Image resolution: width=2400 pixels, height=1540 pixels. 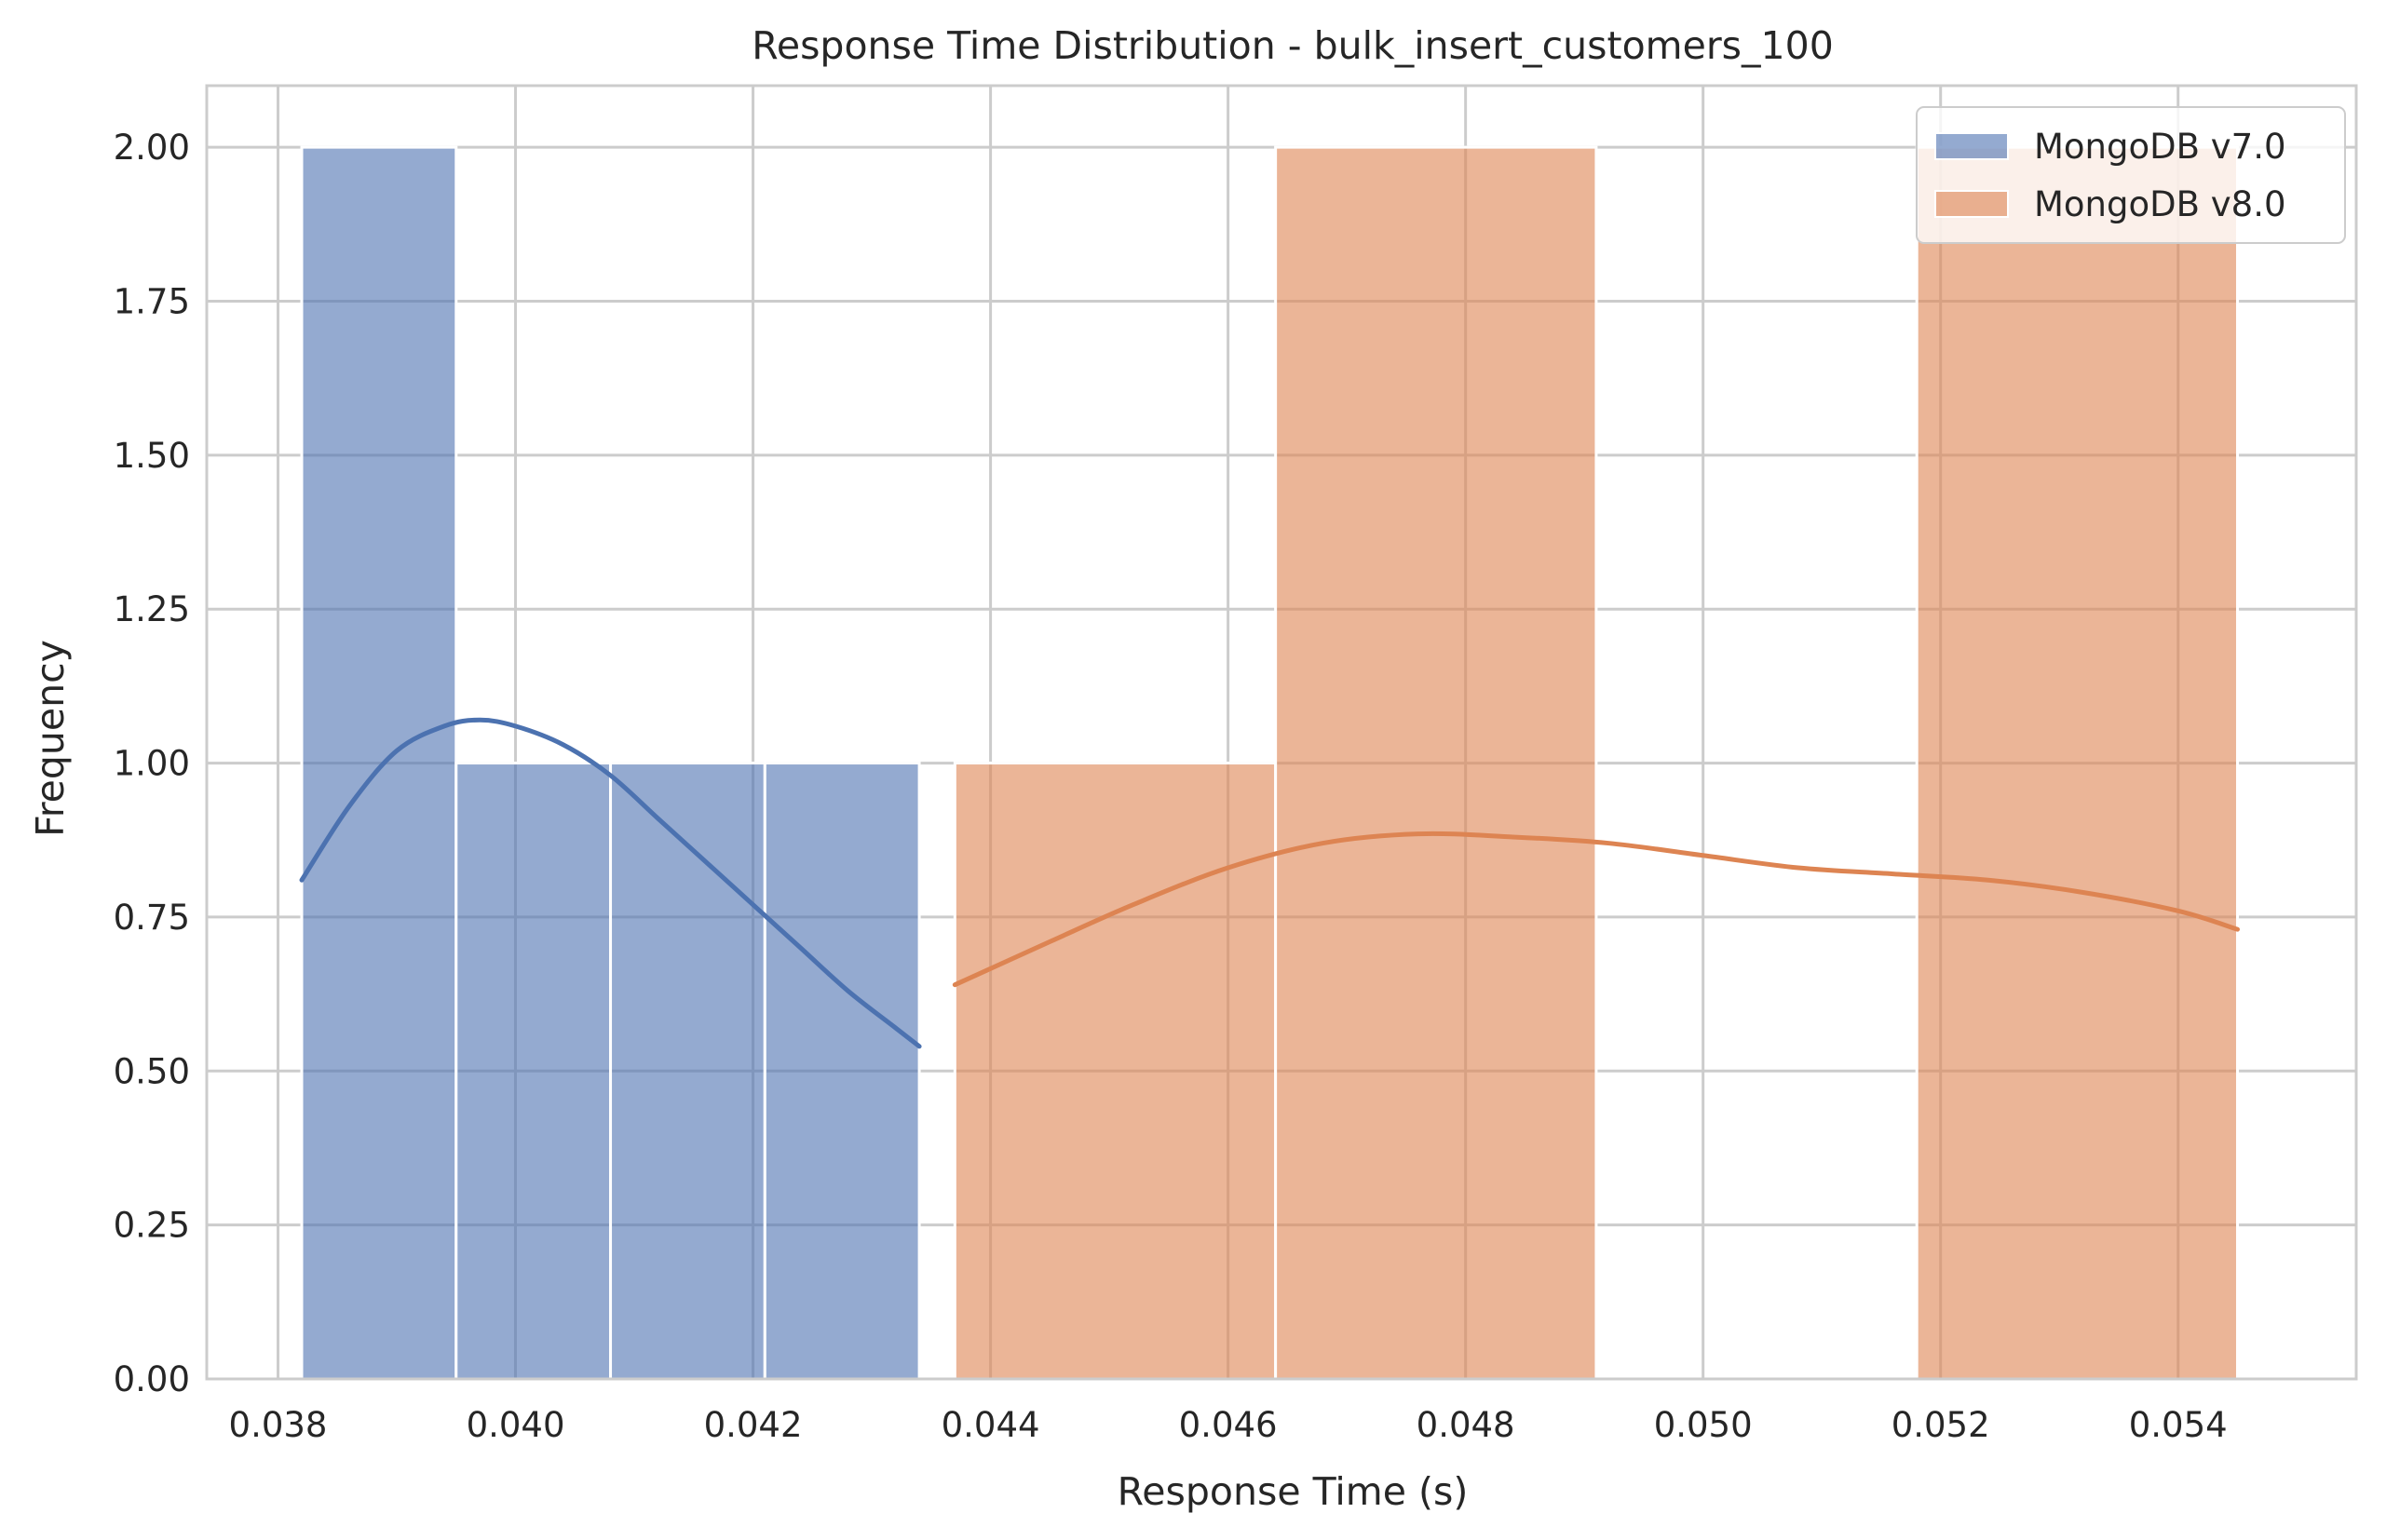 I want to click on x-tick-label: 0.046, so click(x=1228, y=1425).